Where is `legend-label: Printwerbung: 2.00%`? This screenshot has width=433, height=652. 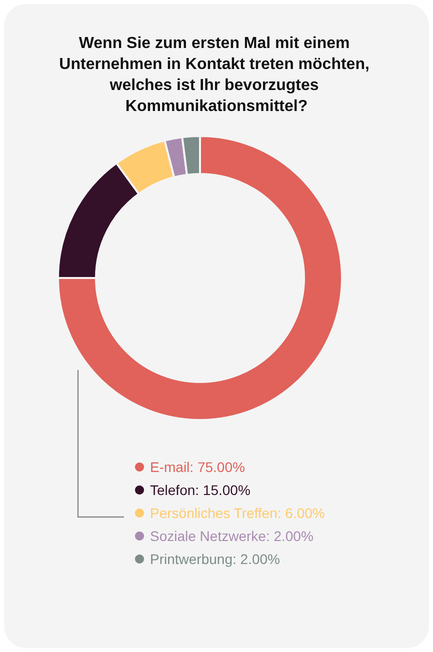 legend-label: Printwerbung: 2.00% is located at coordinates (215, 559).